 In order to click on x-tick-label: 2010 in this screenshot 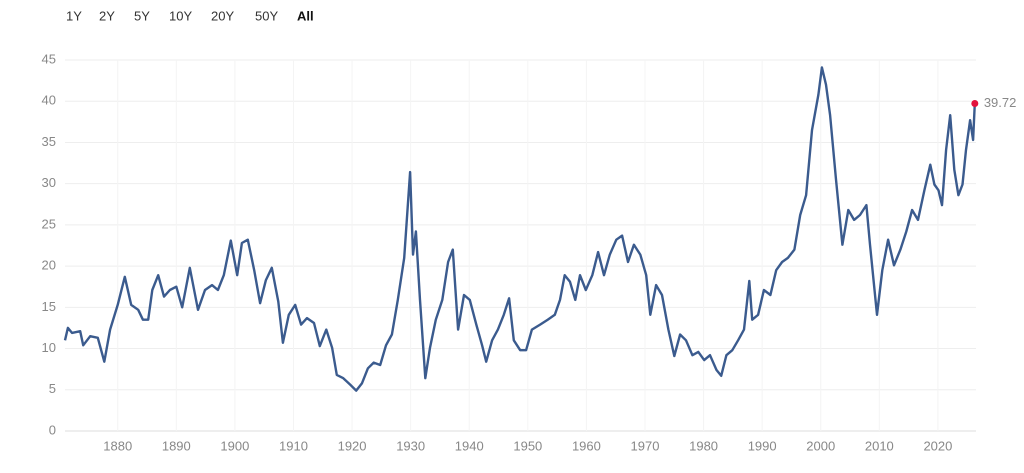, I will do `click(879, 445)`.